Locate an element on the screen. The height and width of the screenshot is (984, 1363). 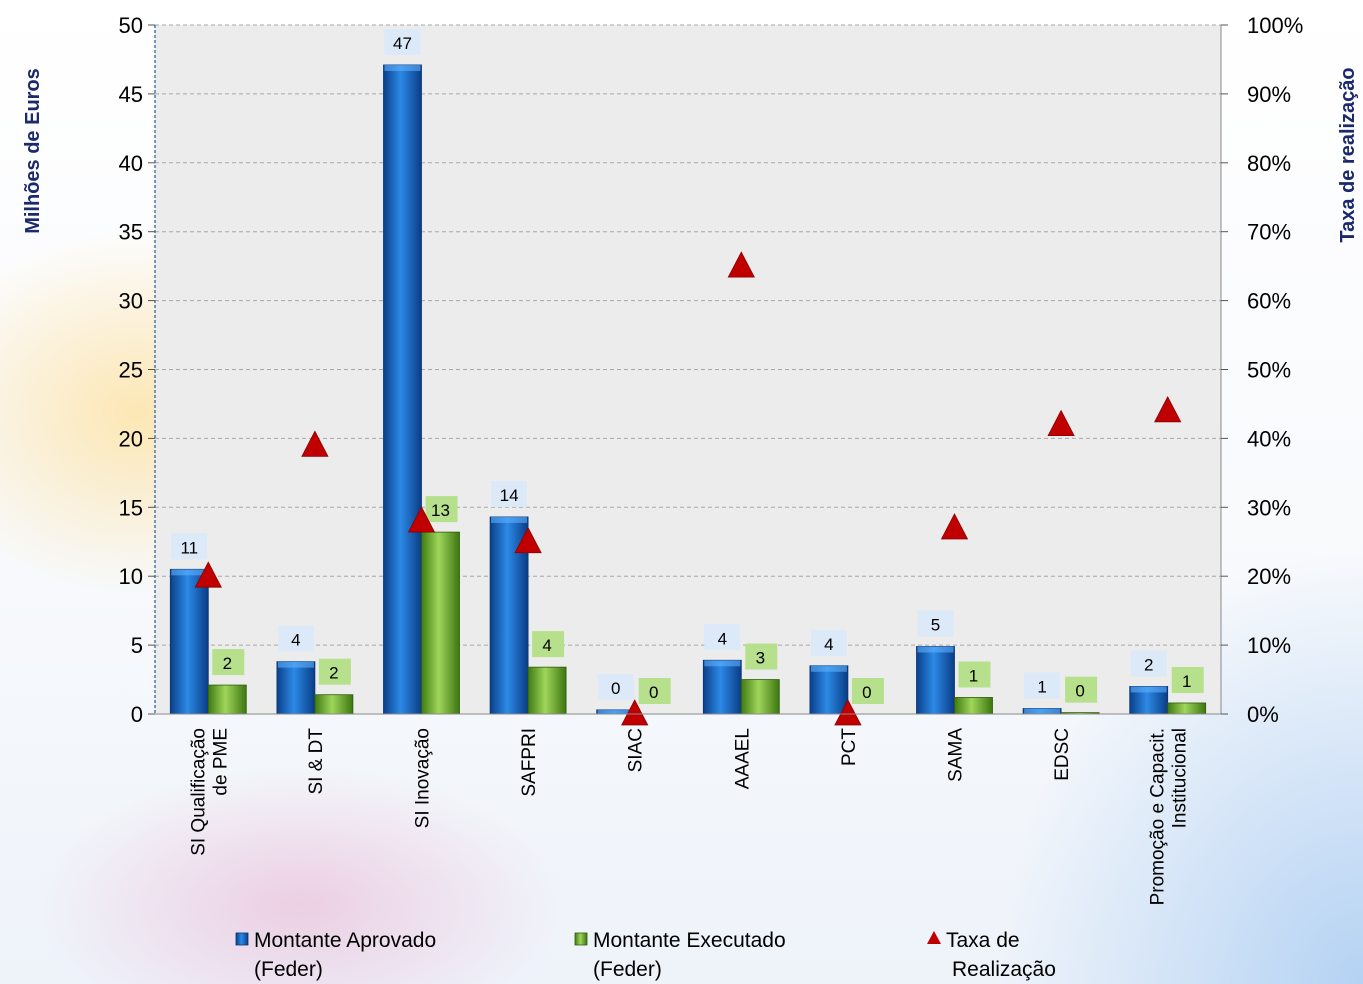
category-label: SAMA is located at coordinates (956, 755).